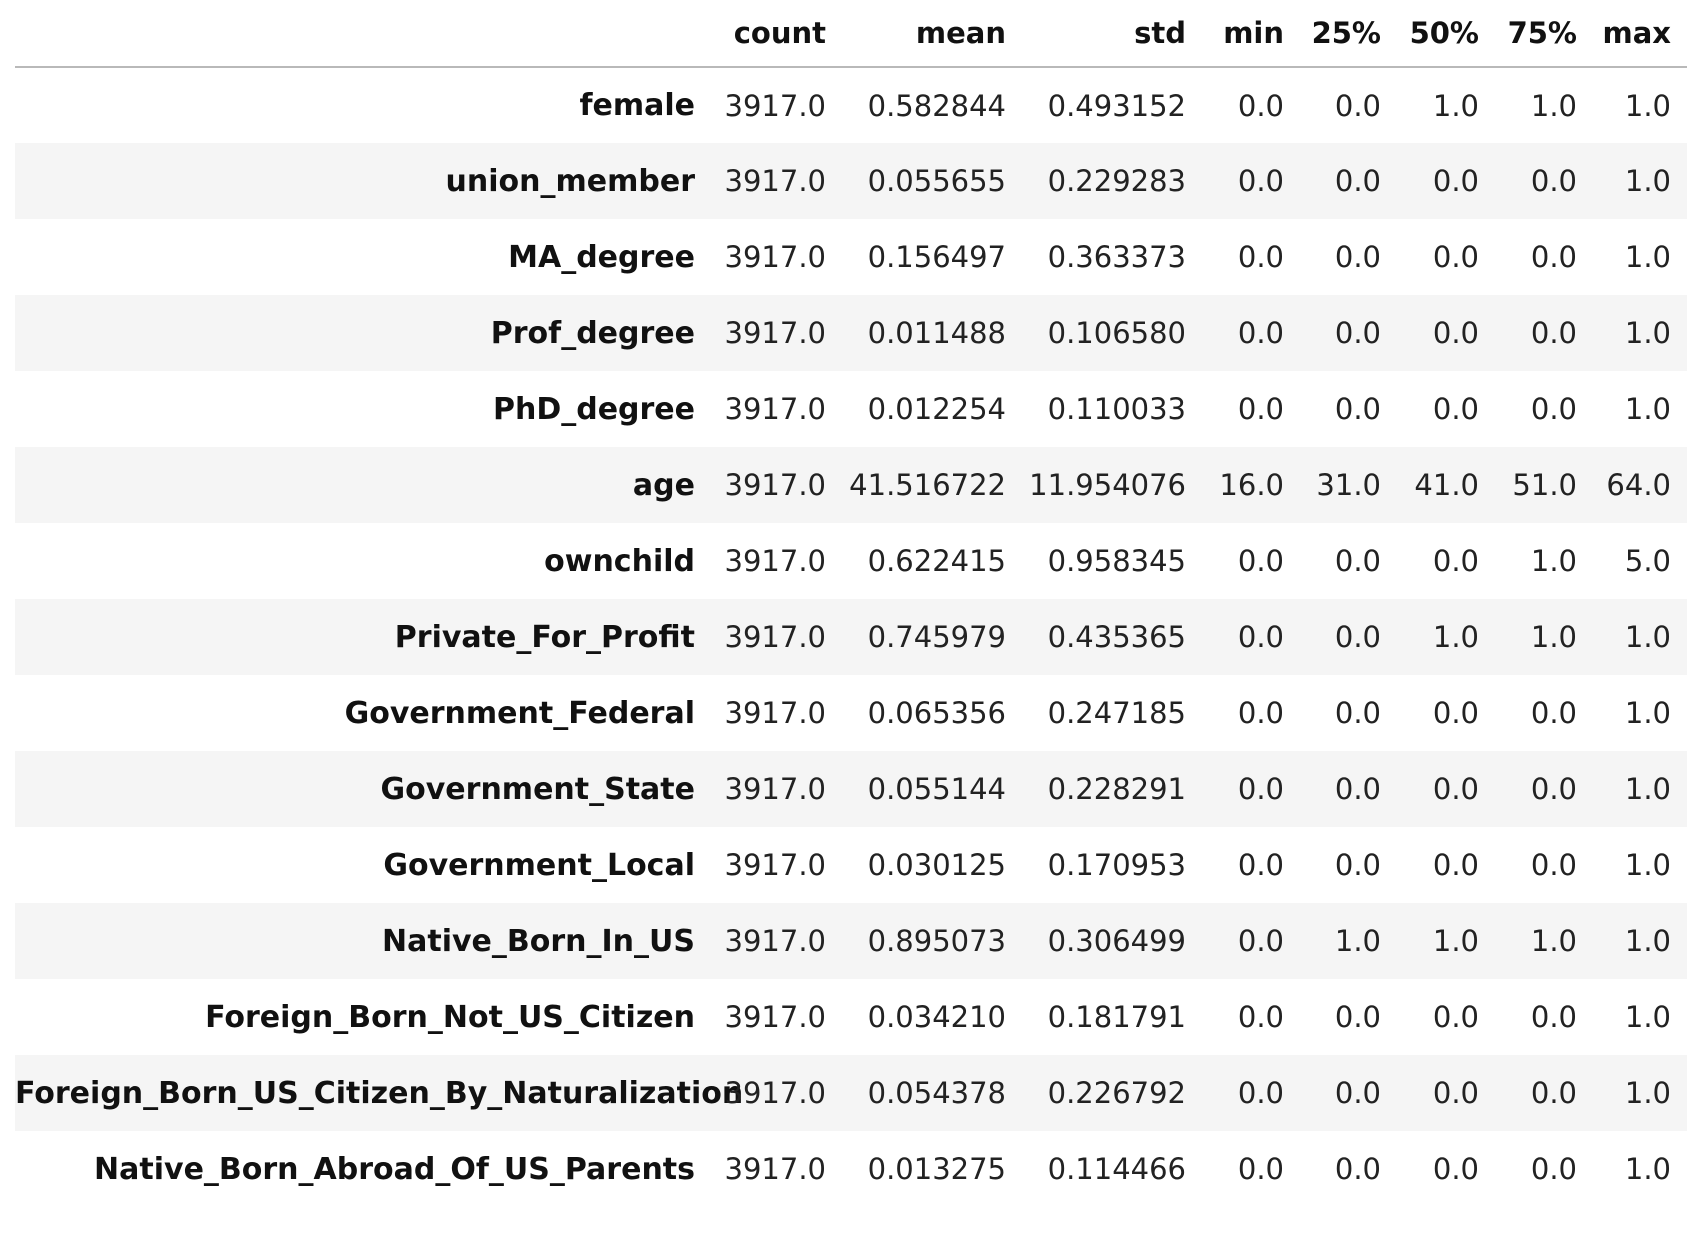 This screenshot has height=1242, width=1703. What do you see at coordinates (637, 105) in the screenshot?
I see `row-label: female` at bounding box center [637, 105].